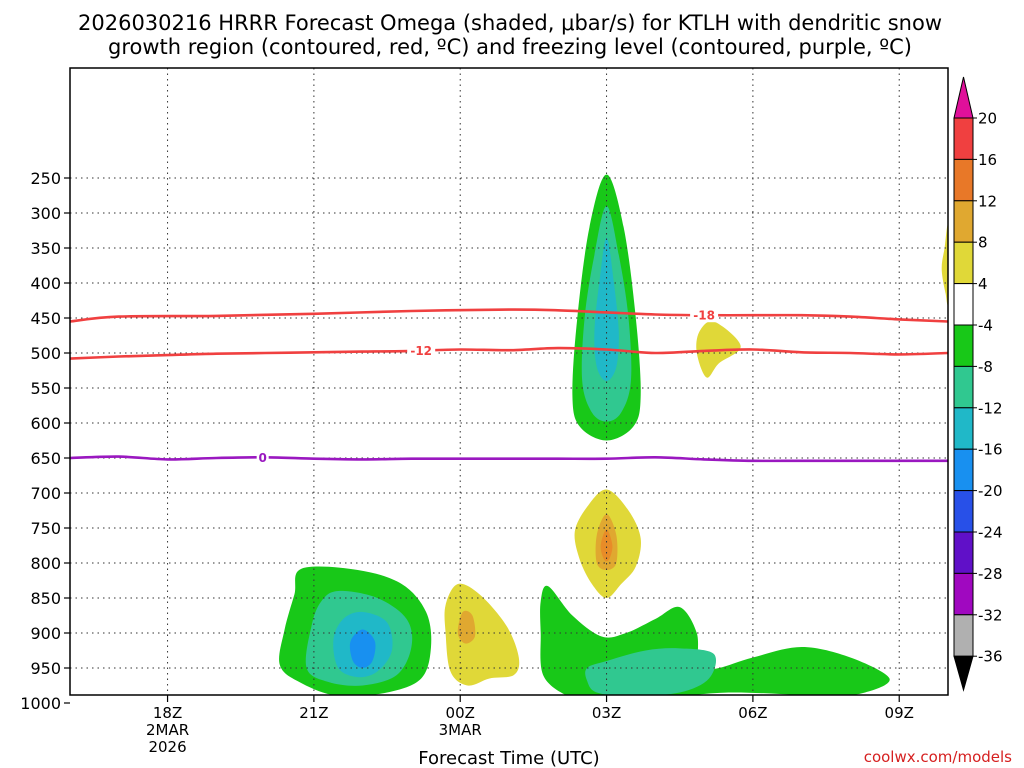 The width and height of the screenshot is (1024, 768). Describe the element at coordinates (983, 284) in the screenshot. I see `colorbar-label: 4` at that location.